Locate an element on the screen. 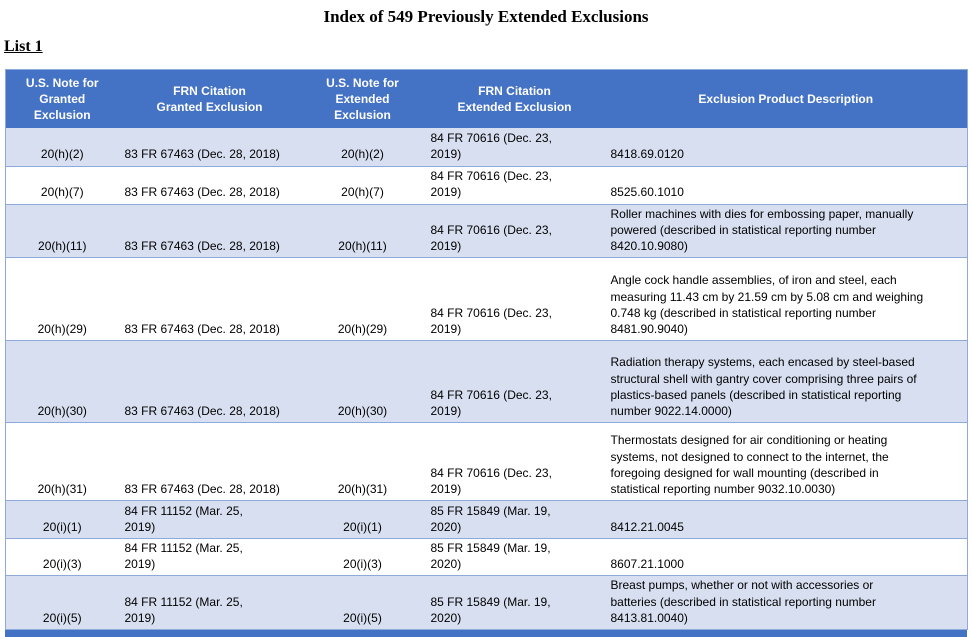  cell-us-note-granted: 20(h)(30) is located at coordinates (62, 382).